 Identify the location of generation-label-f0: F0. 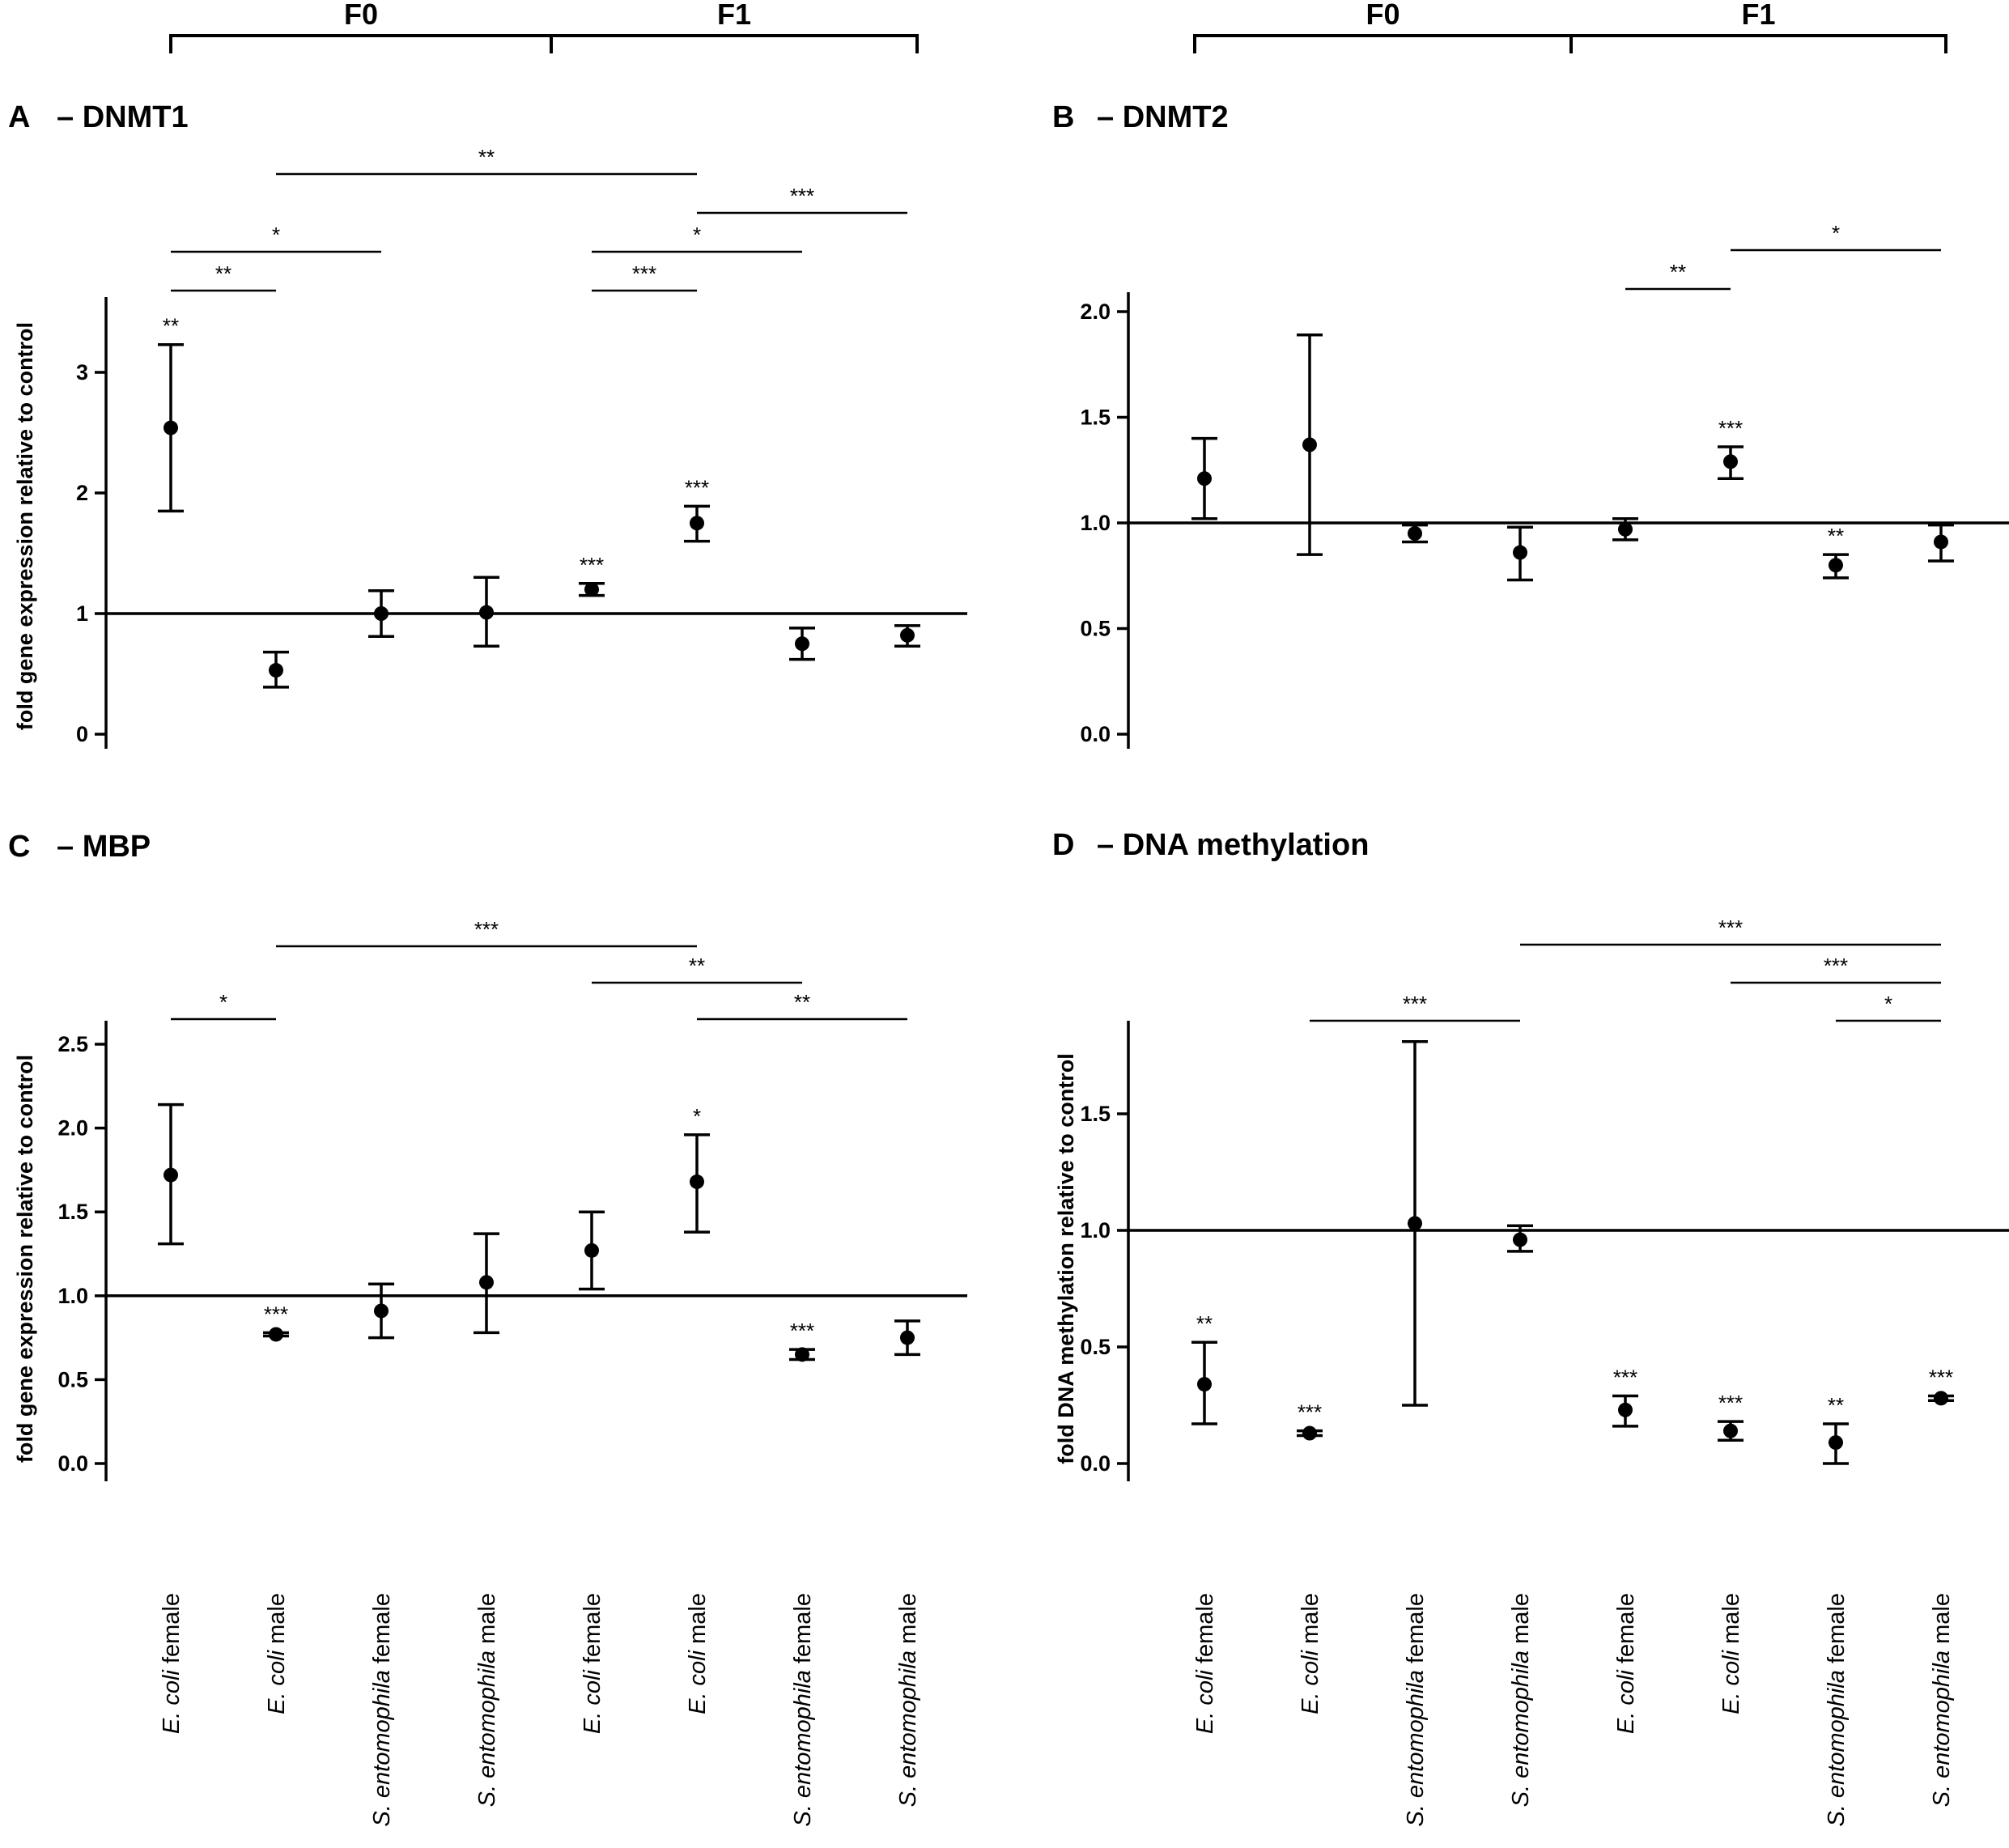
(361, 16).